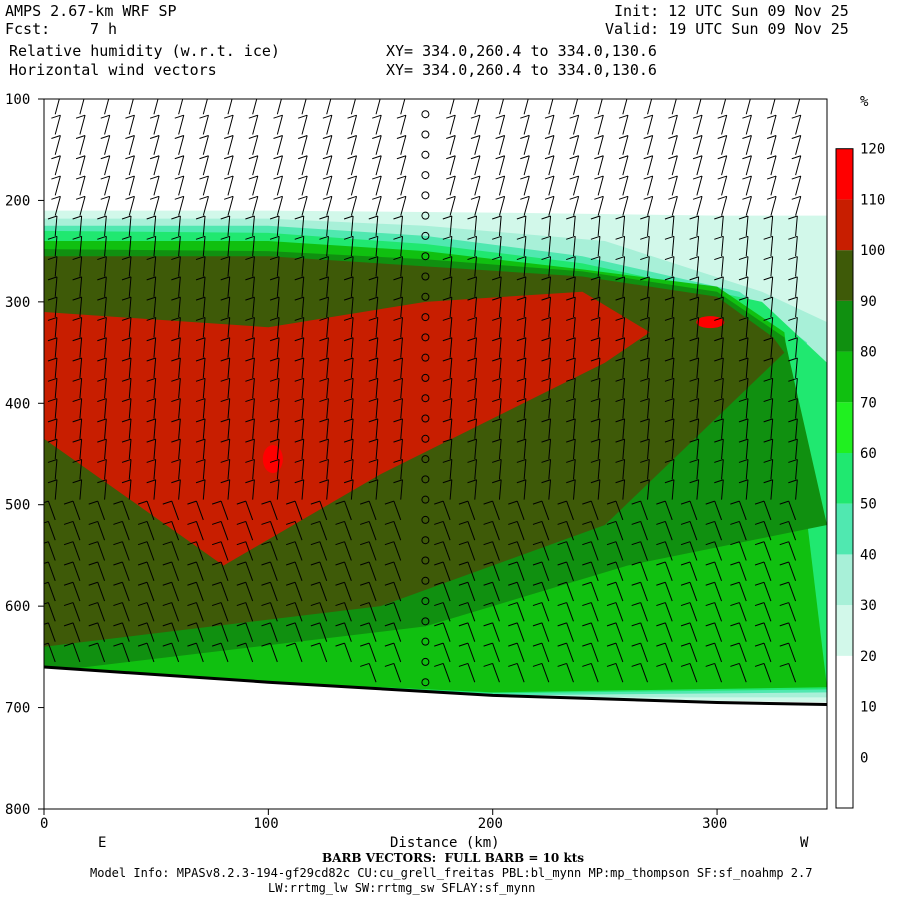 The image size is (900, 900). What do you see at coordinates (383, 820) in the screenshot?
I see `x-axis: 0 100 200 300` at bounding box center [383, 820].